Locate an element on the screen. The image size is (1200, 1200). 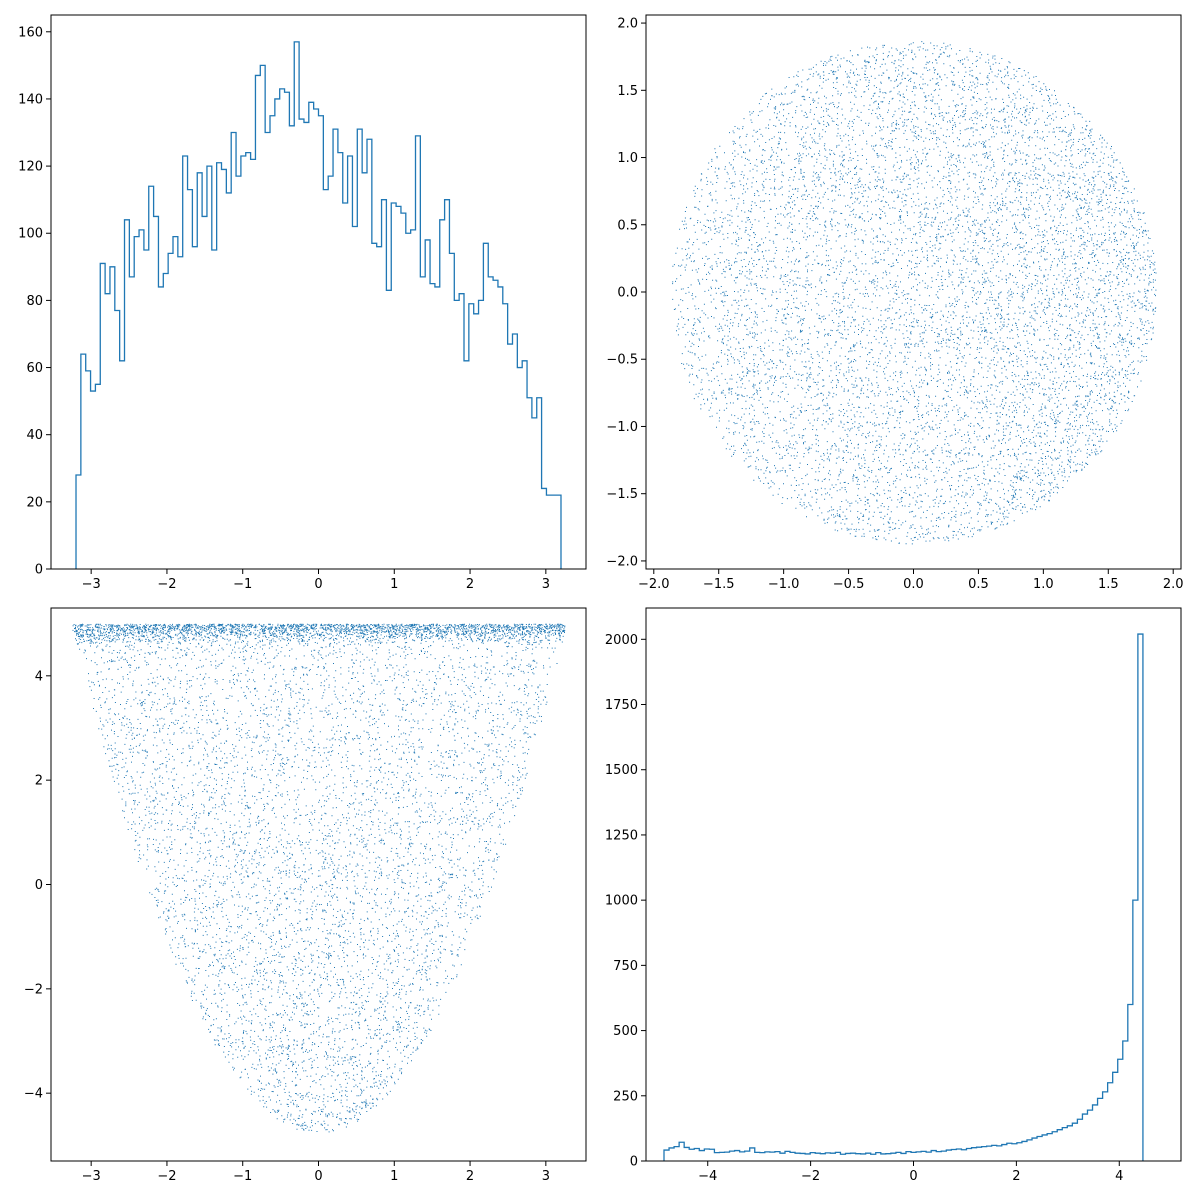
y-tick-label: 2.0 is located at coordinates (627, 24).